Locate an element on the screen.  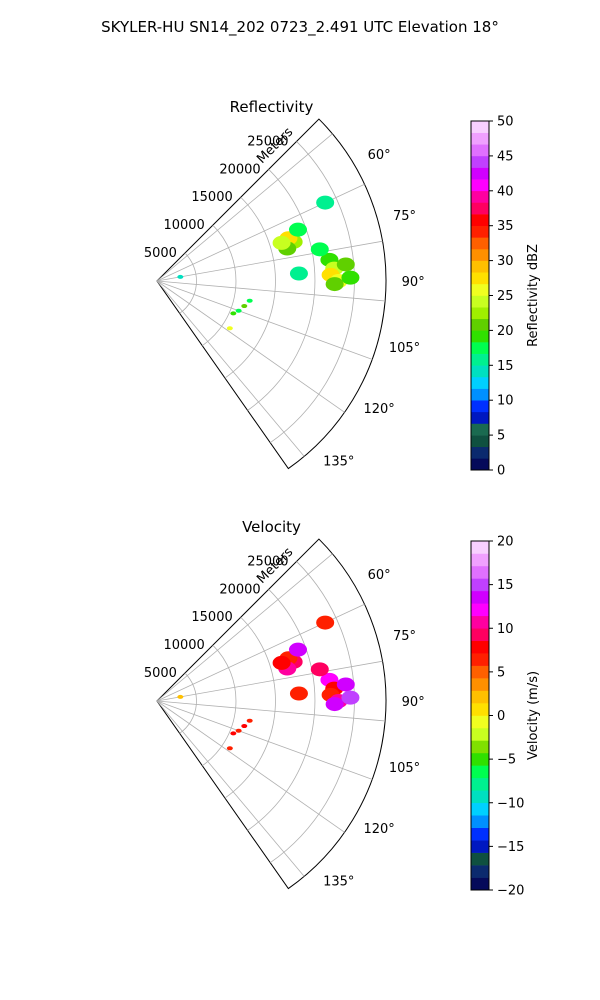
colorbar-label: Reflectivity dBZ is located at coordinates (533, 295).